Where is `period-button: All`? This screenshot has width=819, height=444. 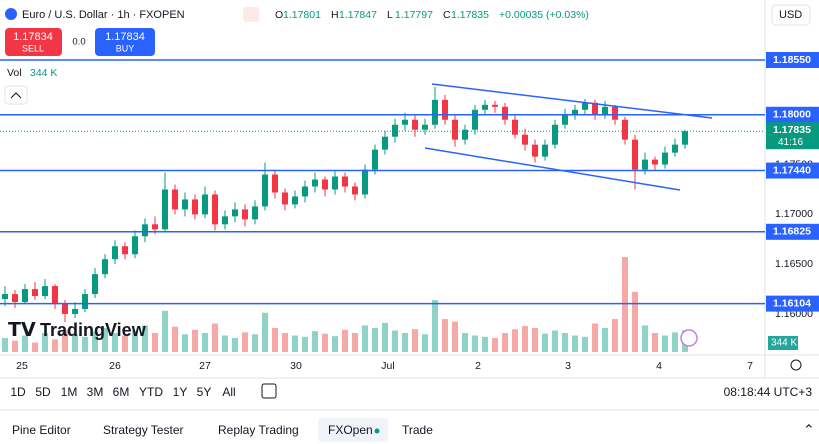
period-button: All is located at coordinates (228, 392).